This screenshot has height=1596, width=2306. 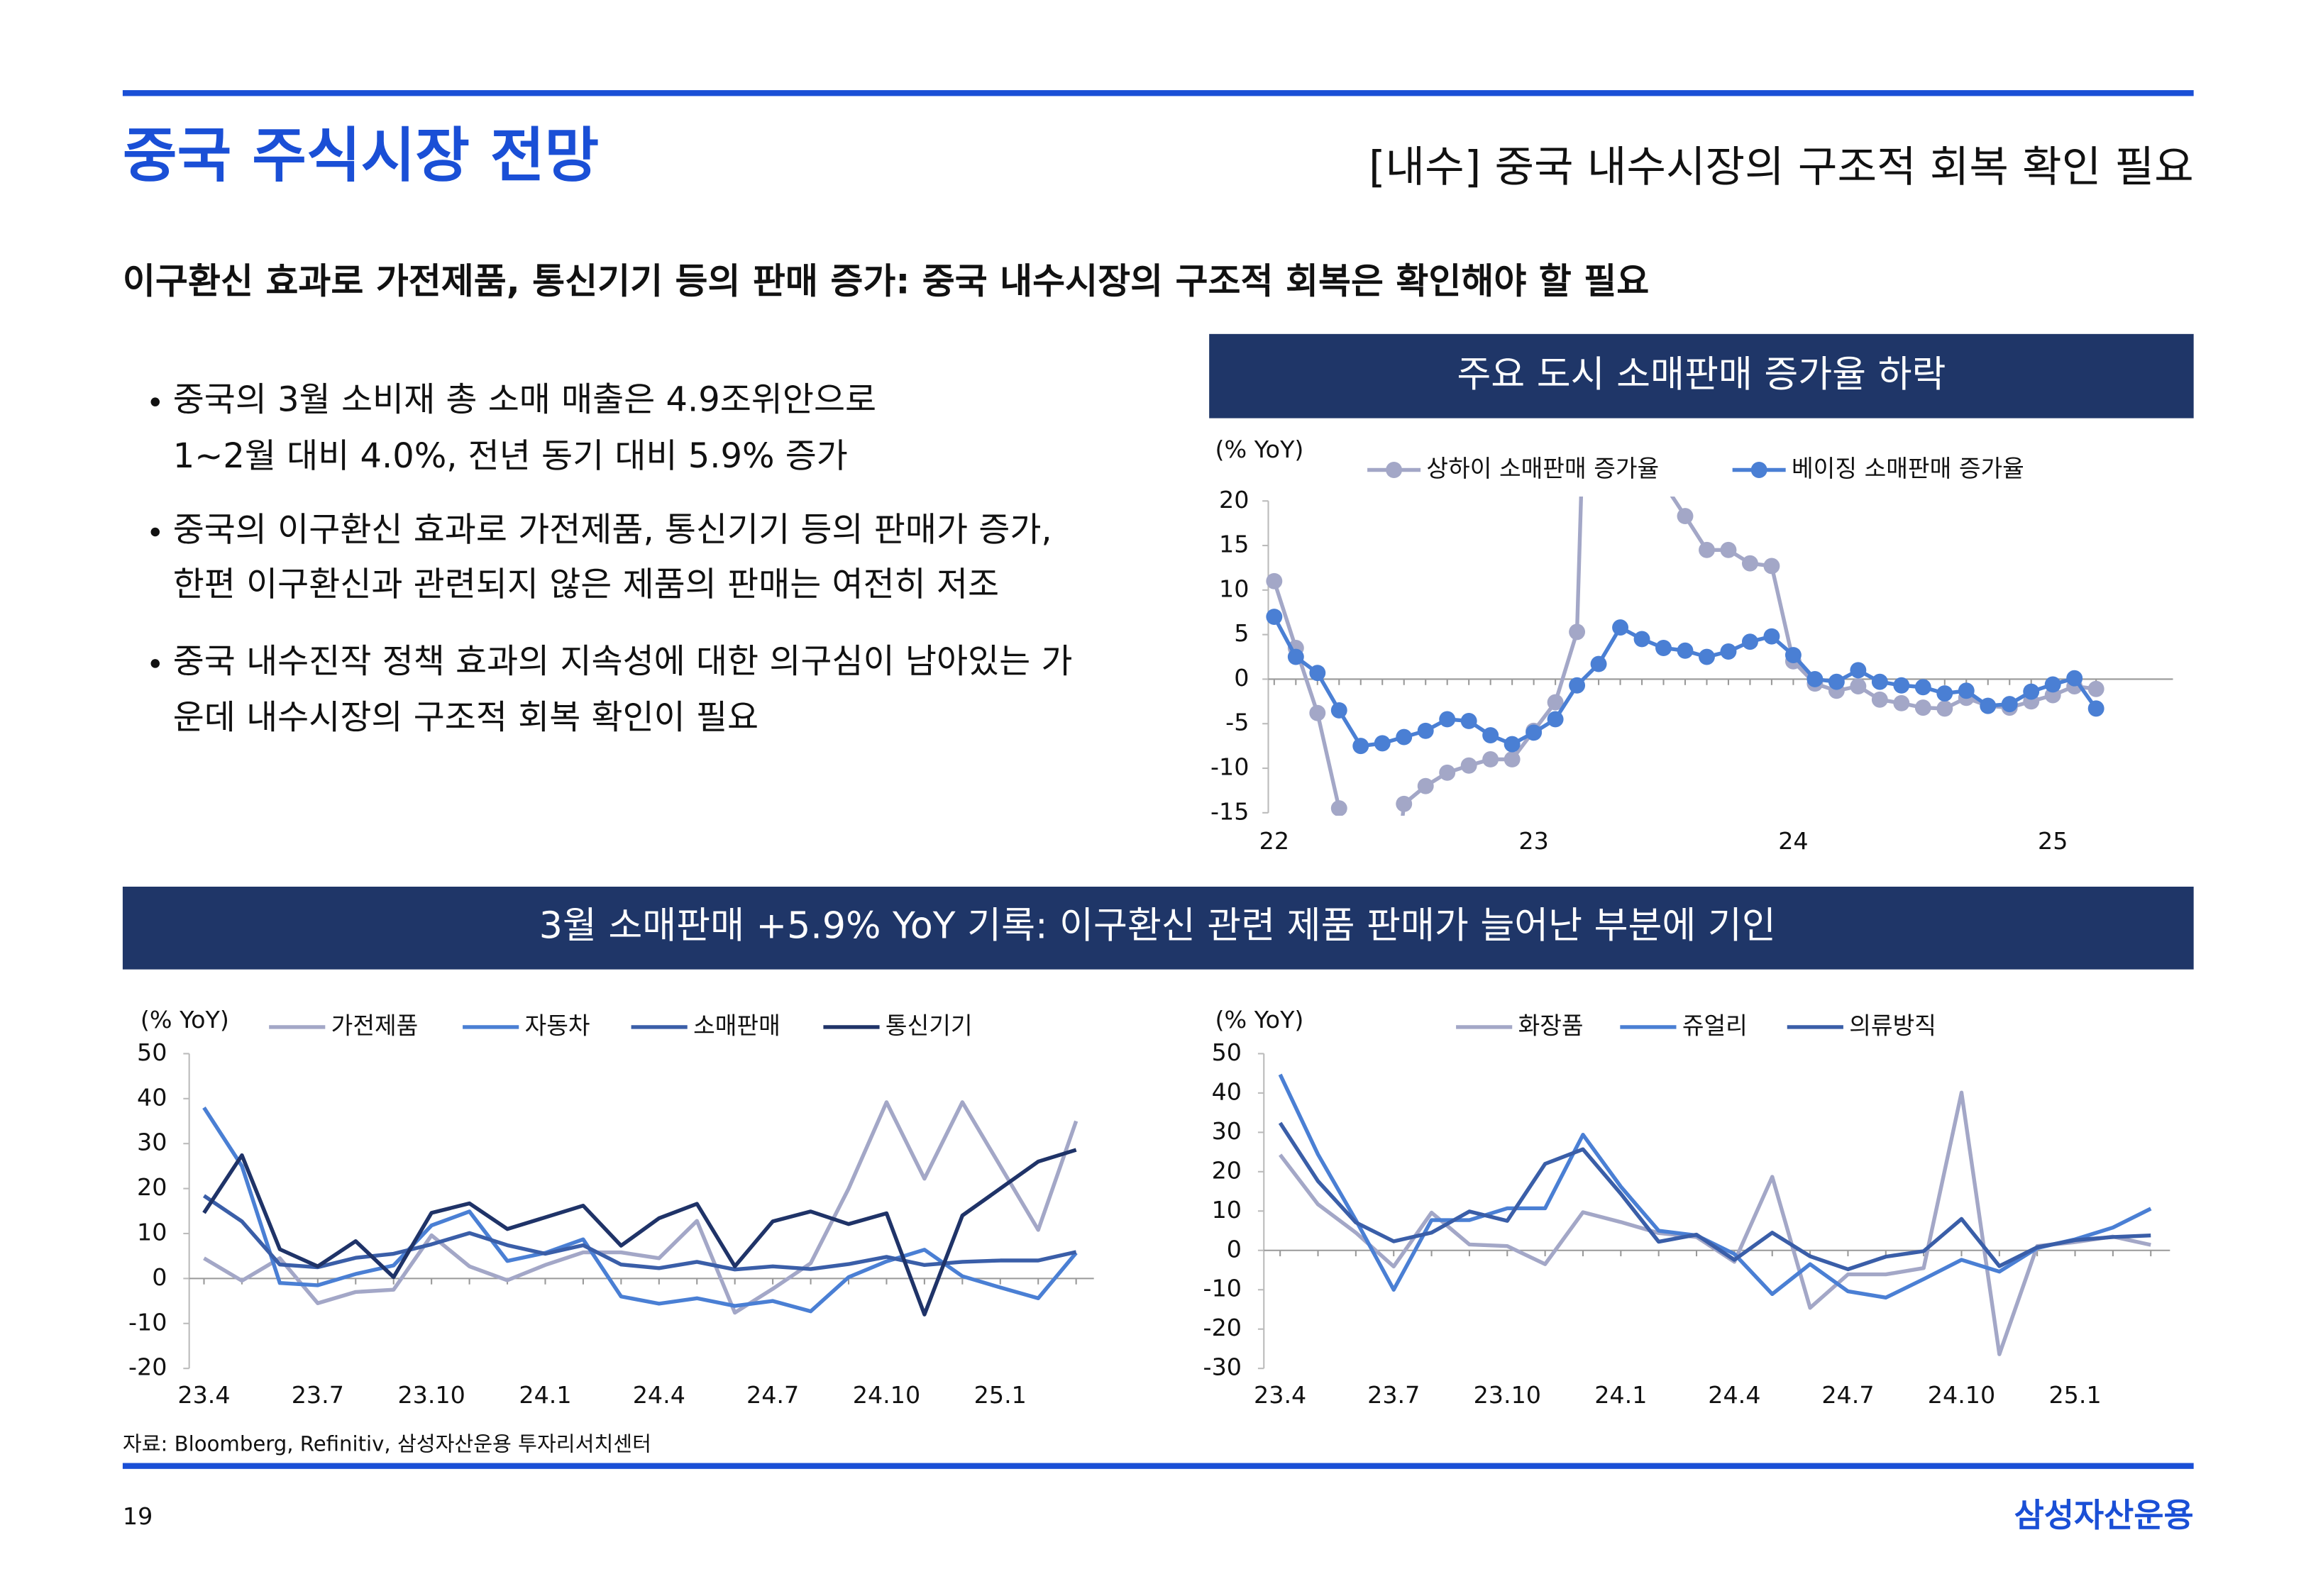 I want to click on legend-label: 화장품, so click(x=1551, y=1025).